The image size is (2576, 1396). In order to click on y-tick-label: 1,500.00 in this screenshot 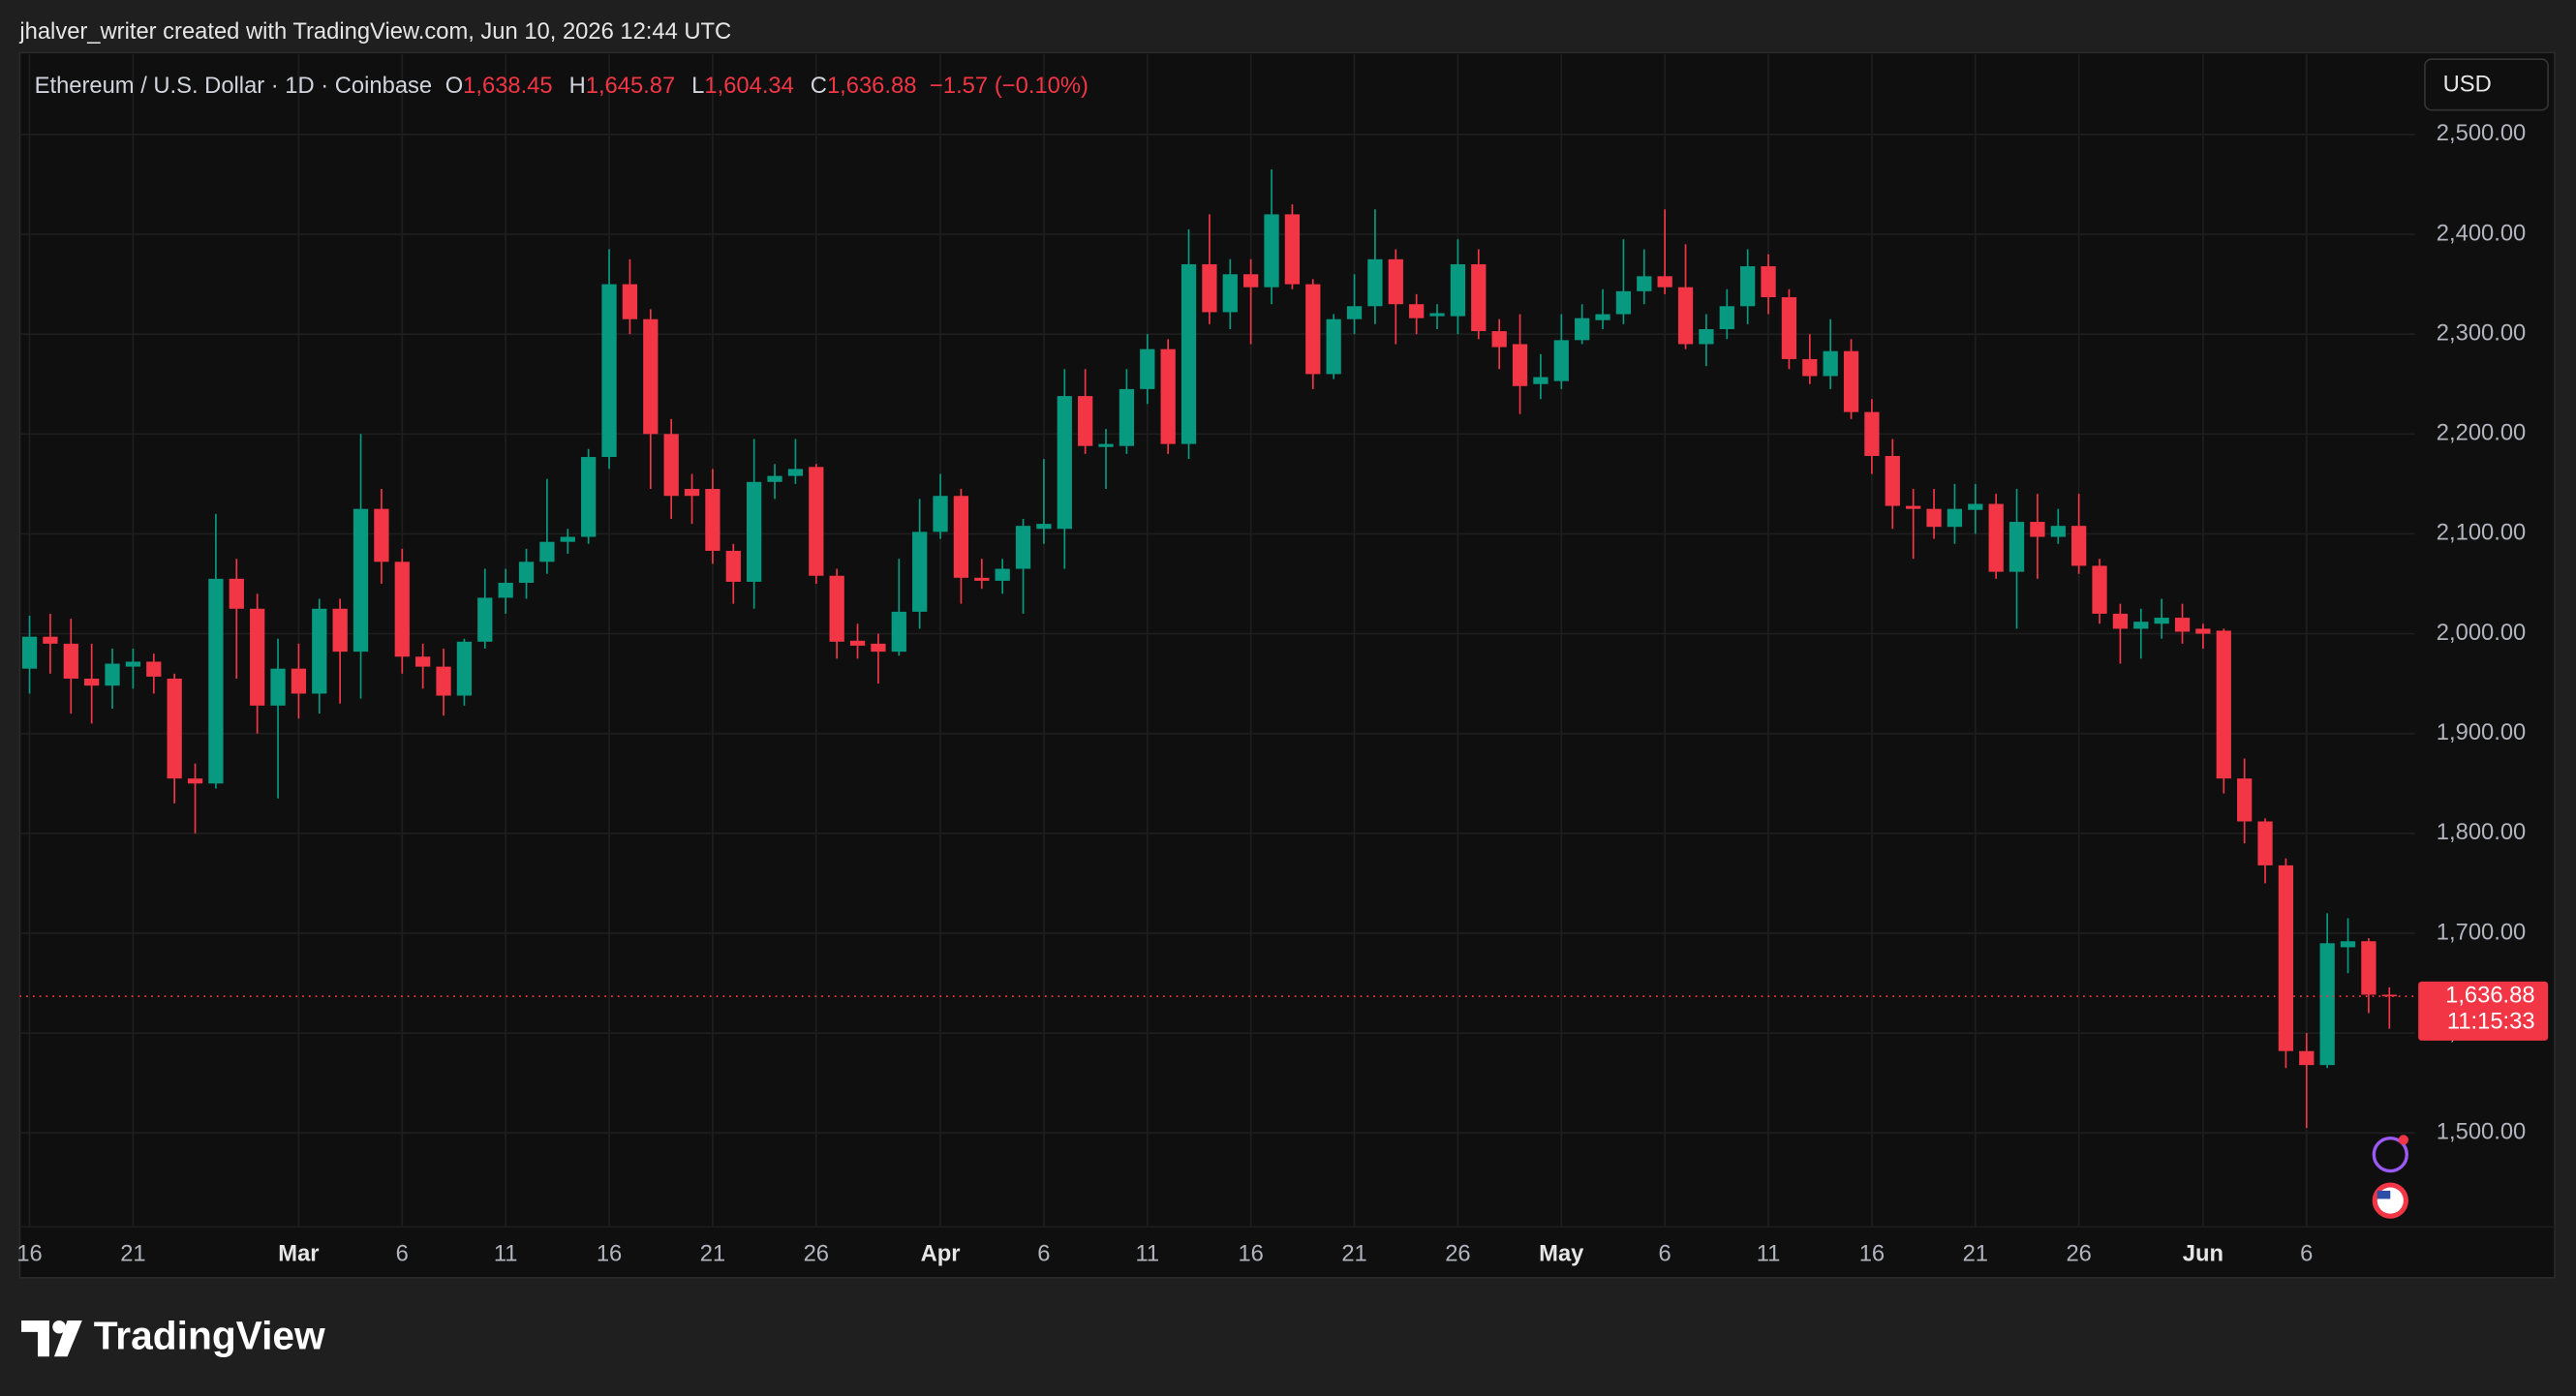, I will do `click(2481, 1132)`.